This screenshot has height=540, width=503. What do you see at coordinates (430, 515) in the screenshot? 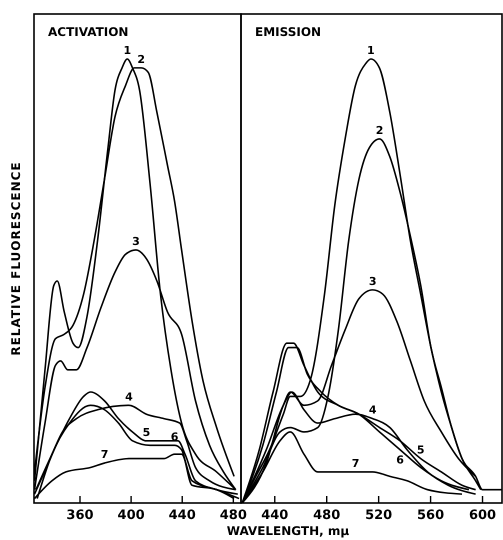
I see `x-tick-label: 560` at bounding box center [430, 515].